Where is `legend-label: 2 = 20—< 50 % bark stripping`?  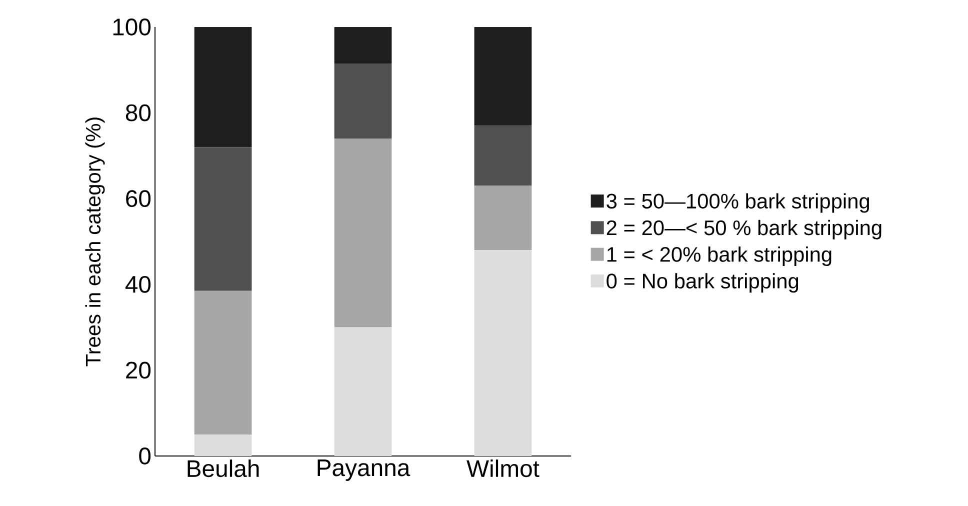
legend-label: 2 = 20—< 50 % bark stripping is located at coordinates (744, 230).